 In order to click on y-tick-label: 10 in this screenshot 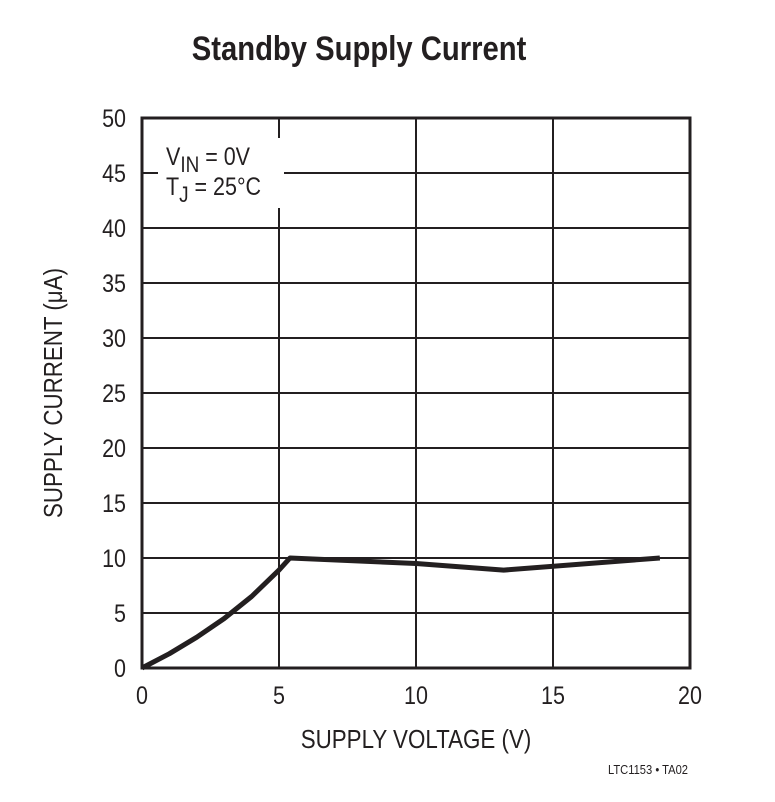, I will do `click(114, 558)`.